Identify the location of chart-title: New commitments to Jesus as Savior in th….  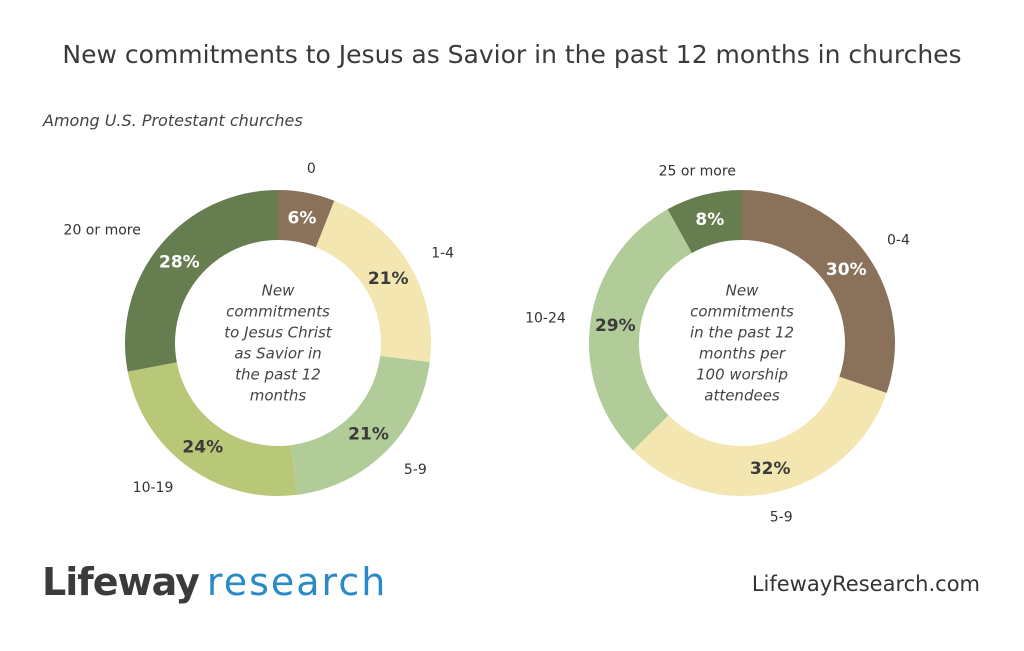
(512, 54).